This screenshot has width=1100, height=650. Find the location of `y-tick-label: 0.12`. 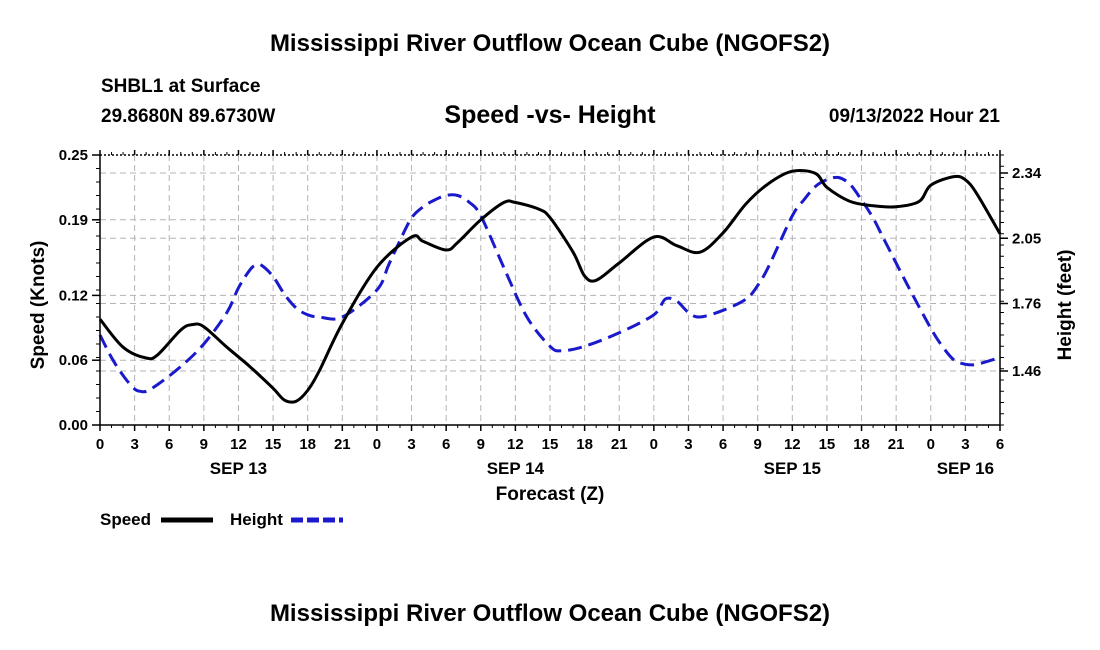

y-tick-label: 0.12 is located at coordinates (73, 295).